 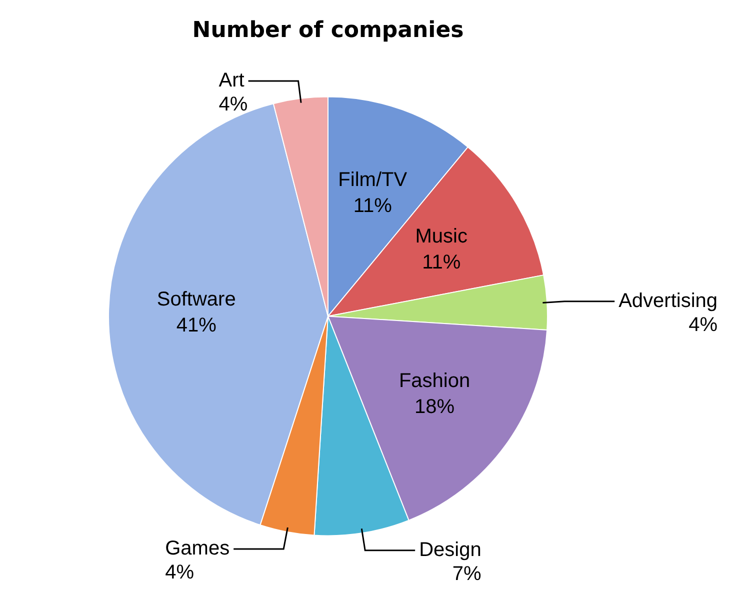 What do you see at coordinates (668, 301) in the screenshot?
I see `slice-label: Advertising` at bounding box center [668, 301].